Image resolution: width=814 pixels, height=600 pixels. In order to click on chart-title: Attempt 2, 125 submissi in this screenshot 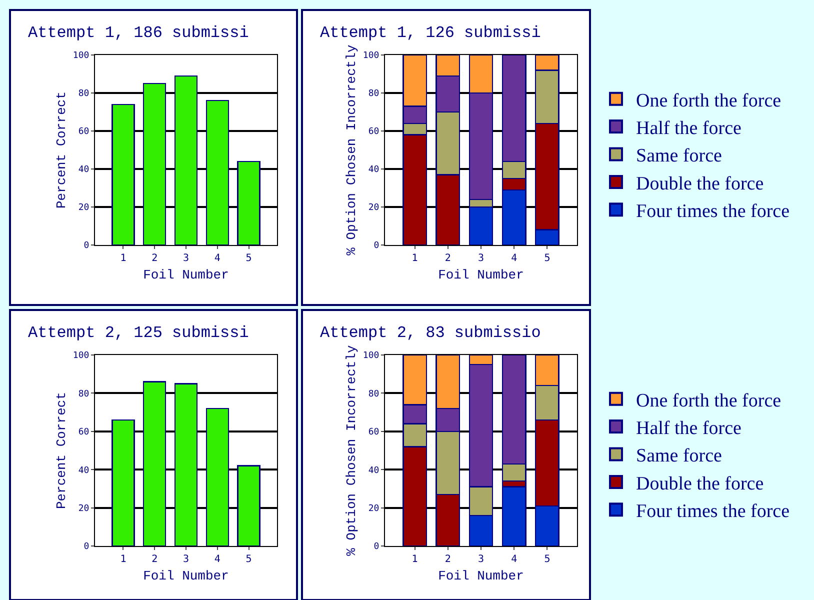, I will do `click(138, 333)`.